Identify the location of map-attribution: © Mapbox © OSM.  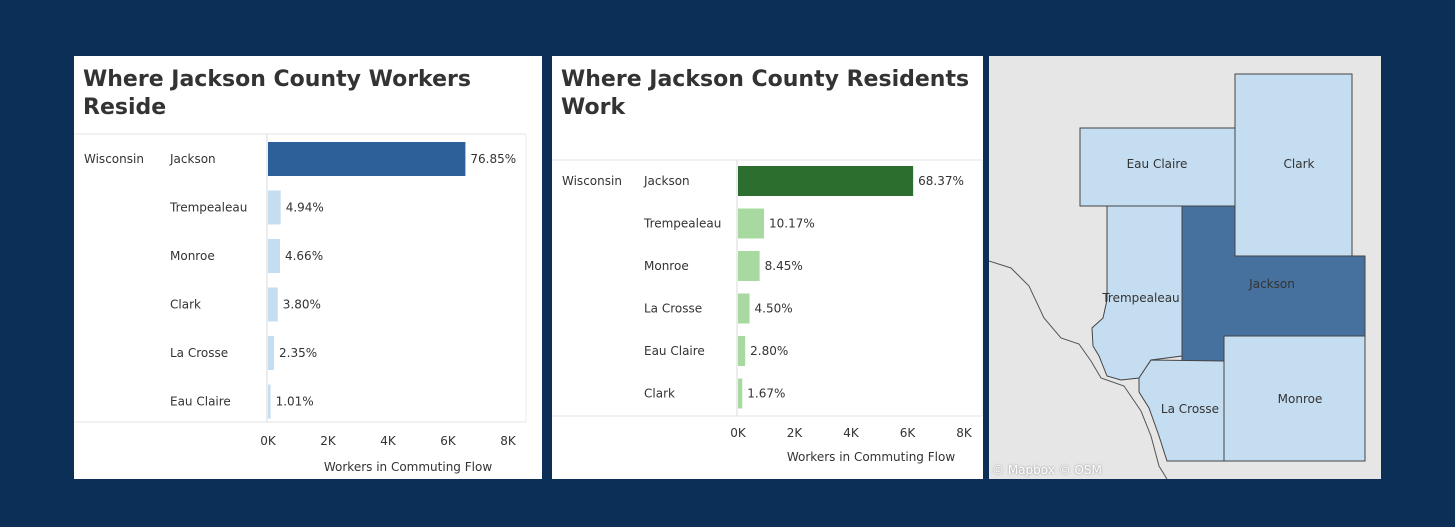
(1047, 470).